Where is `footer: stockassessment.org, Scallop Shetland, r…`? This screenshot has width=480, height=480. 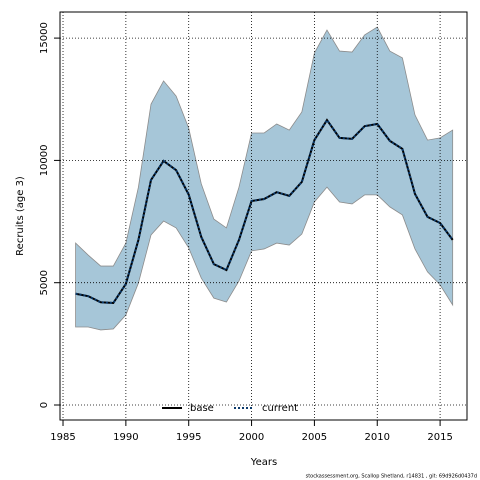 footer: stockassessment.org, Scallop Shetland, r… is located at coordinates (391, 477).